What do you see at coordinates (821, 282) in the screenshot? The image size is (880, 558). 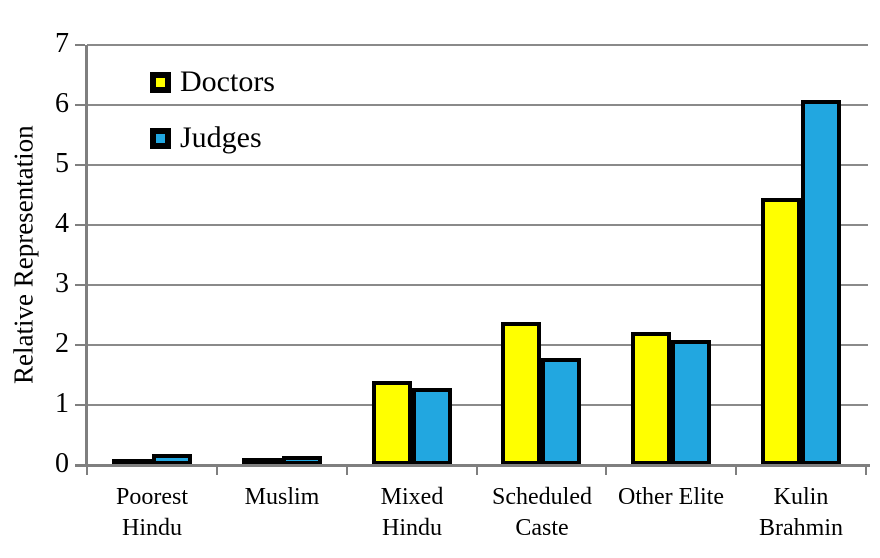 I see `bar-judges-kulin-brahmin` at bounding box center [821, 282].